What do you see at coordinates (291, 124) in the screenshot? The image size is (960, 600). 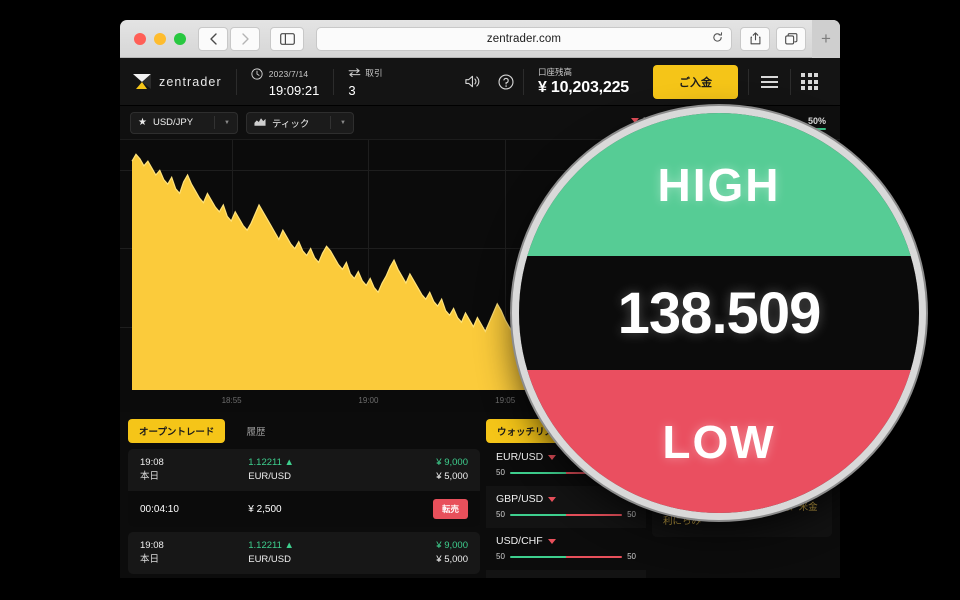 I see `interval-selector-label: ティック` at bounding box center [291, 124].